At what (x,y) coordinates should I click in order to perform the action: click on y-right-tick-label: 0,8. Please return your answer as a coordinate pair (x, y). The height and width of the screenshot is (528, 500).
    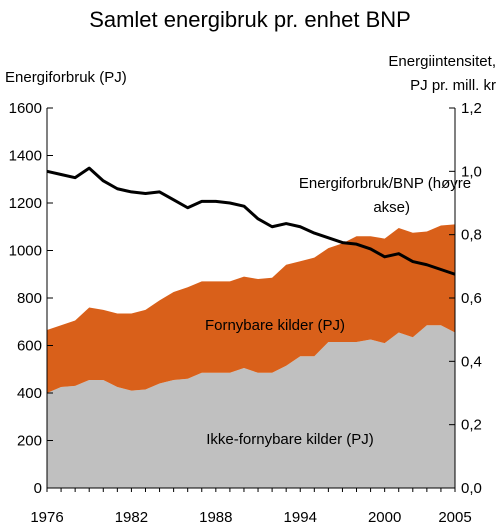
    Looking at the image, I should click on (471, 235).